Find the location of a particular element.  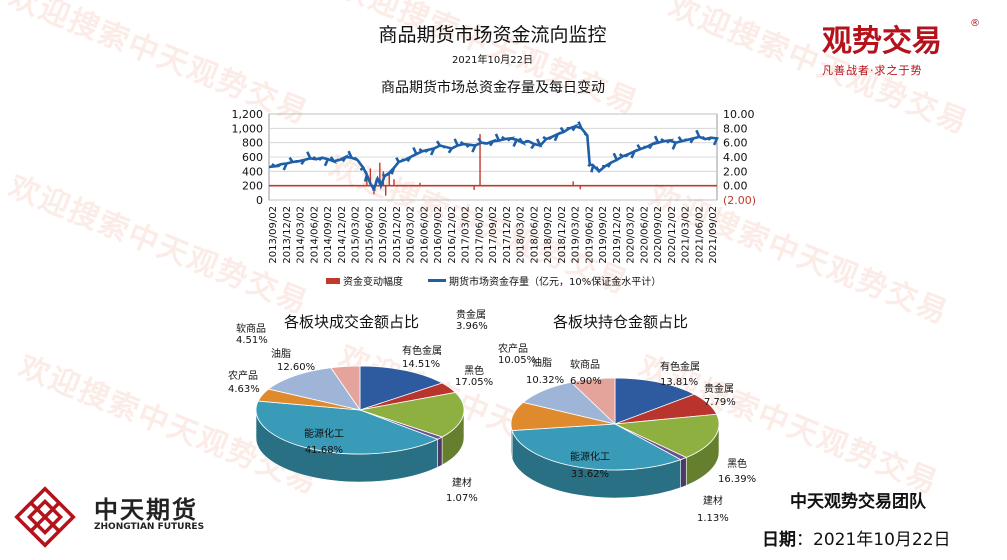

x-tick-label: 2014/09/02 is located at coordinates (328, 235).